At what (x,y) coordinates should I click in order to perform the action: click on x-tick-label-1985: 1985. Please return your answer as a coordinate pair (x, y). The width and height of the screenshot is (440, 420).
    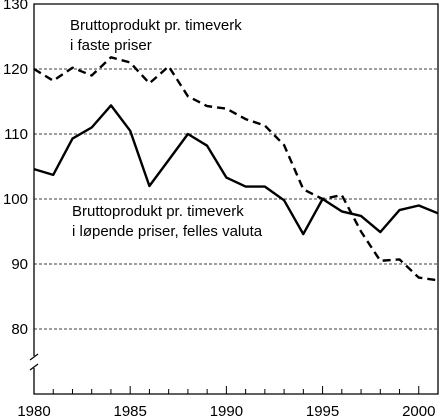
    Looking at the image, I should click on (130, 411).